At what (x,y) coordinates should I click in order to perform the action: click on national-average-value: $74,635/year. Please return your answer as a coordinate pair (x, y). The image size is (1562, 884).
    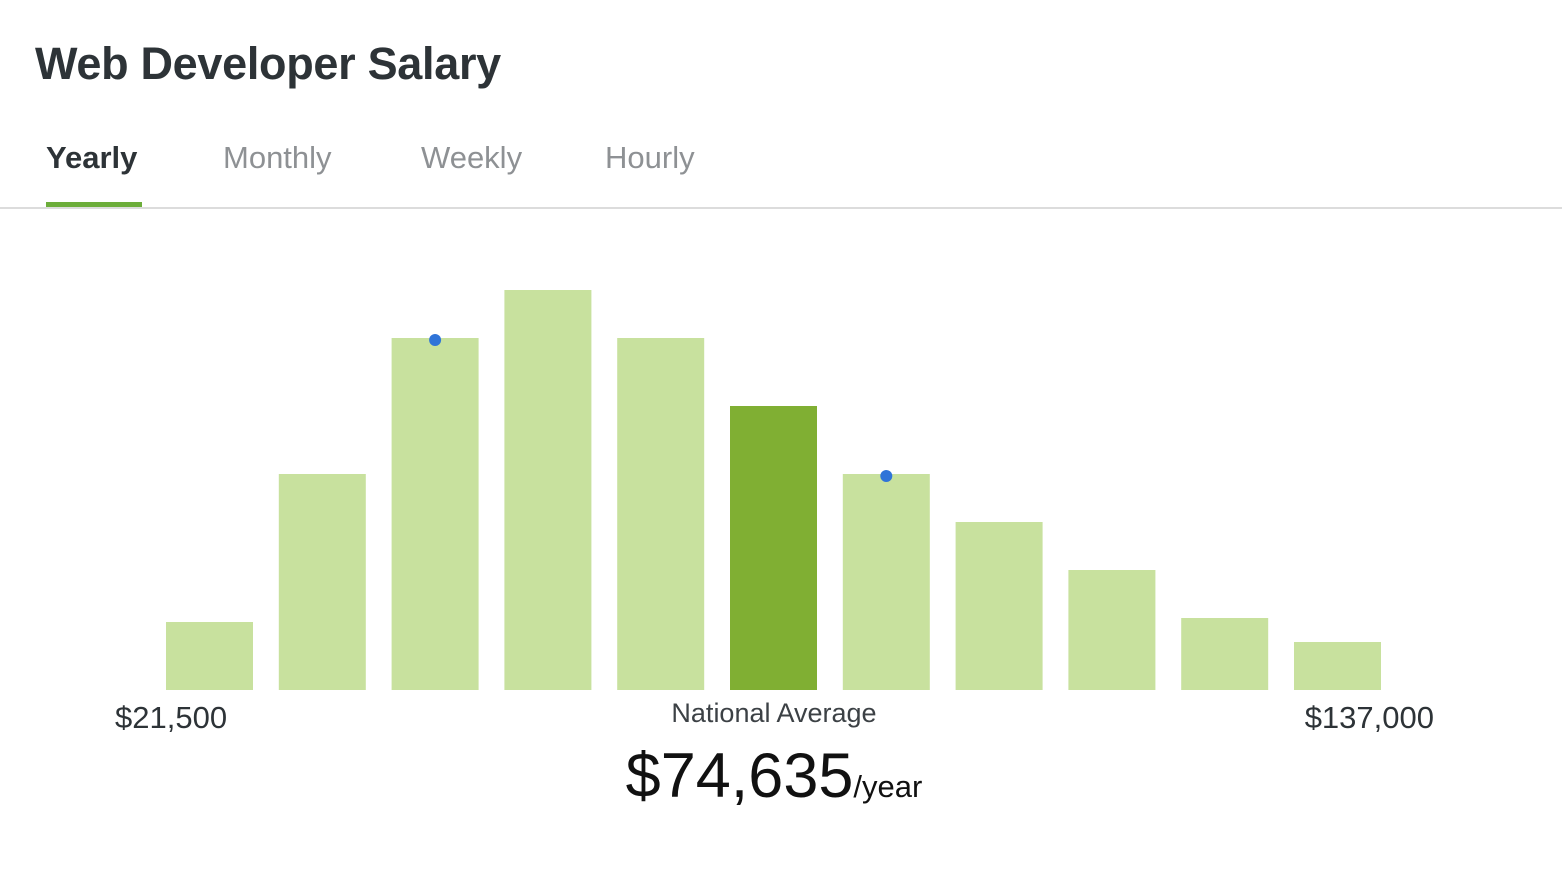
    Looking at the image, I should click on (774, 776).